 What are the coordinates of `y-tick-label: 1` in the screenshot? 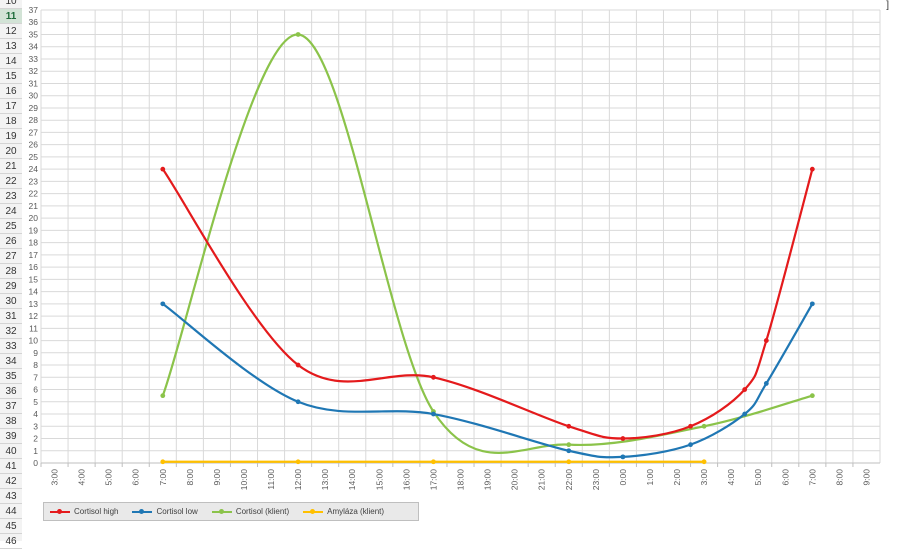 It's located at (35, 451).